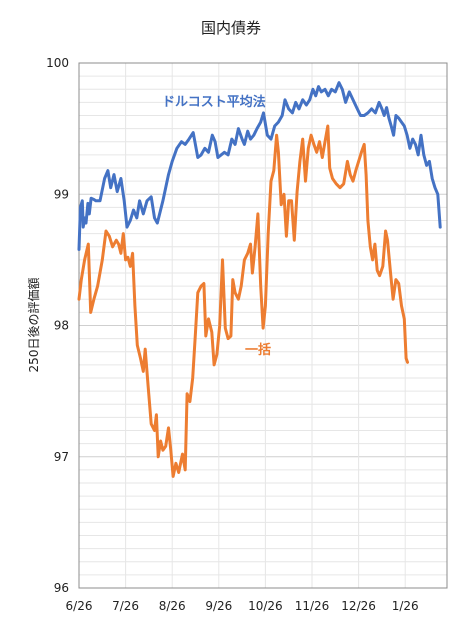  What do you see at coordinates (405, 606) in the screenshot?
I see `x-tick-label: 1/26` at bounding box center [405, 606].